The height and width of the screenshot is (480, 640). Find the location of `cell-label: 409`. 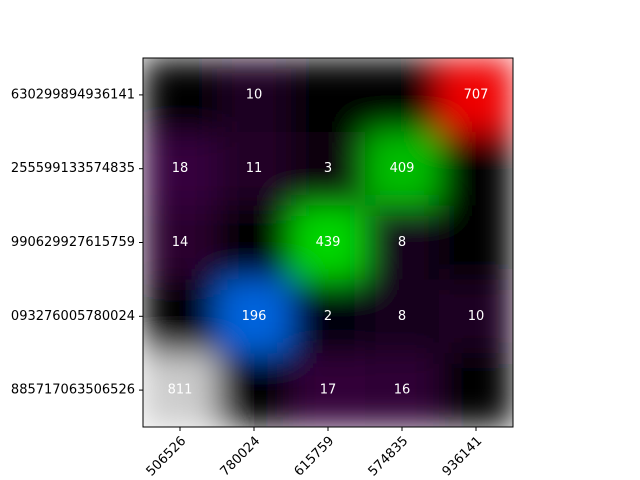

cell-label: 409 is located at coordinates (402, 168).